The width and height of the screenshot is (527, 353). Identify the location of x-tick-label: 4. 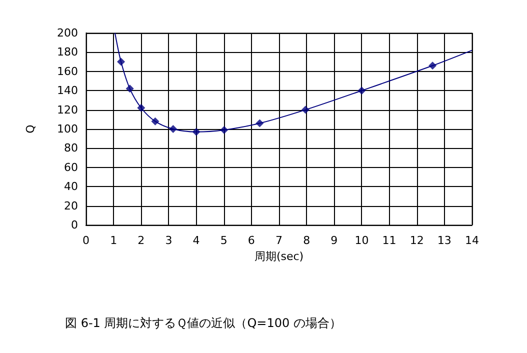
(196, 240).